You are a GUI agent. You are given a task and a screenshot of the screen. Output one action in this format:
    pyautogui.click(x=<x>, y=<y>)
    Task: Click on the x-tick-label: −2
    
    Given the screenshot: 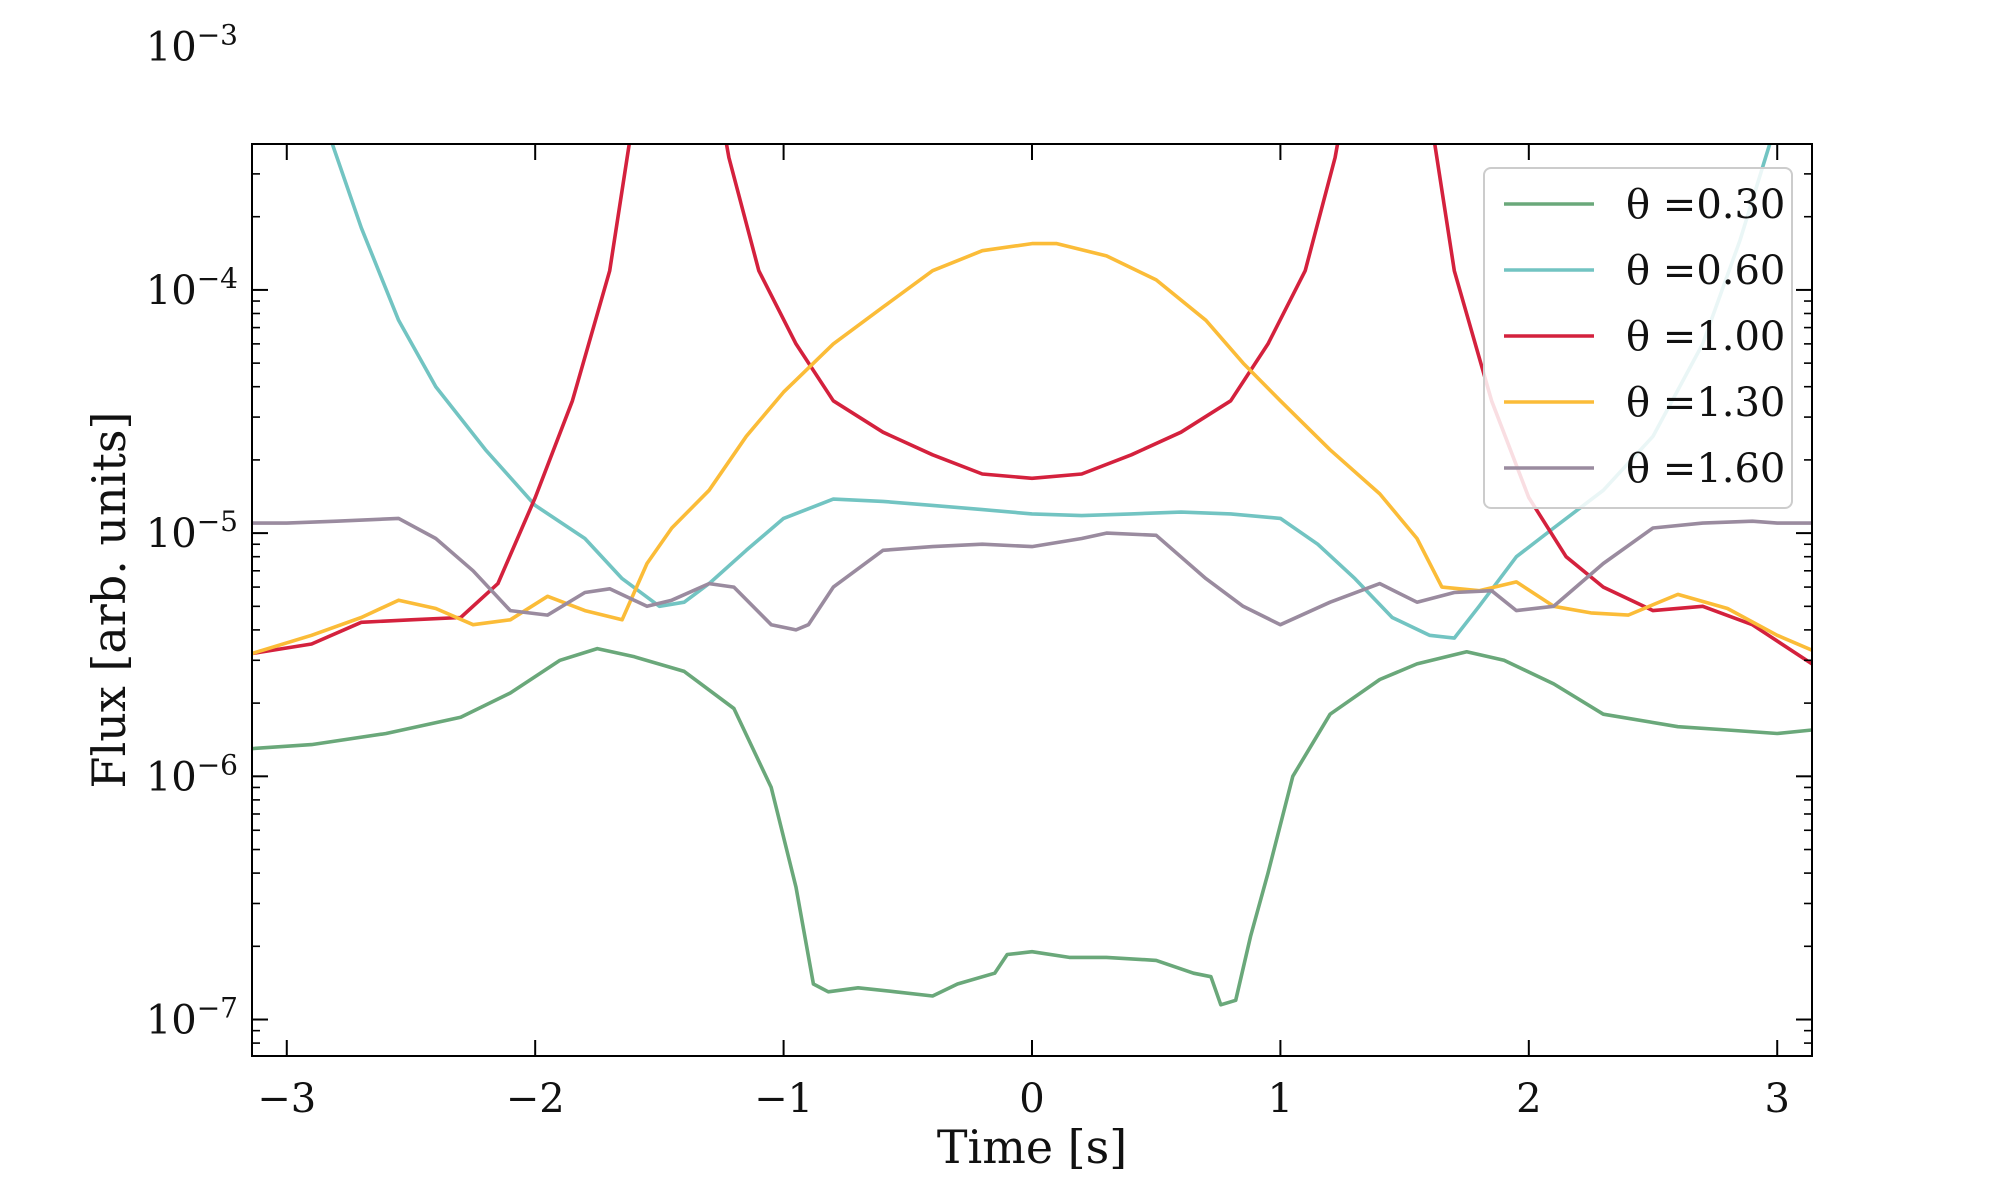 What is the action you would take?
    pyautogui.click(x=535, y=1099)
    